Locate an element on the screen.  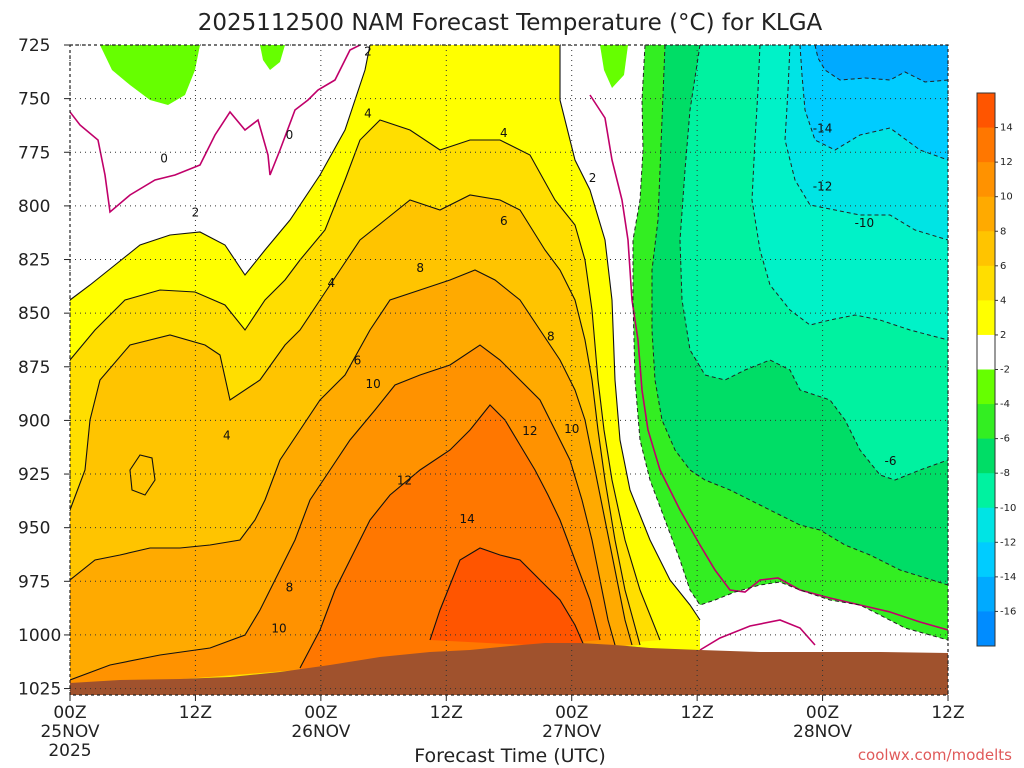
colorbar-label: -8 is located at coordinates (1005, 473).